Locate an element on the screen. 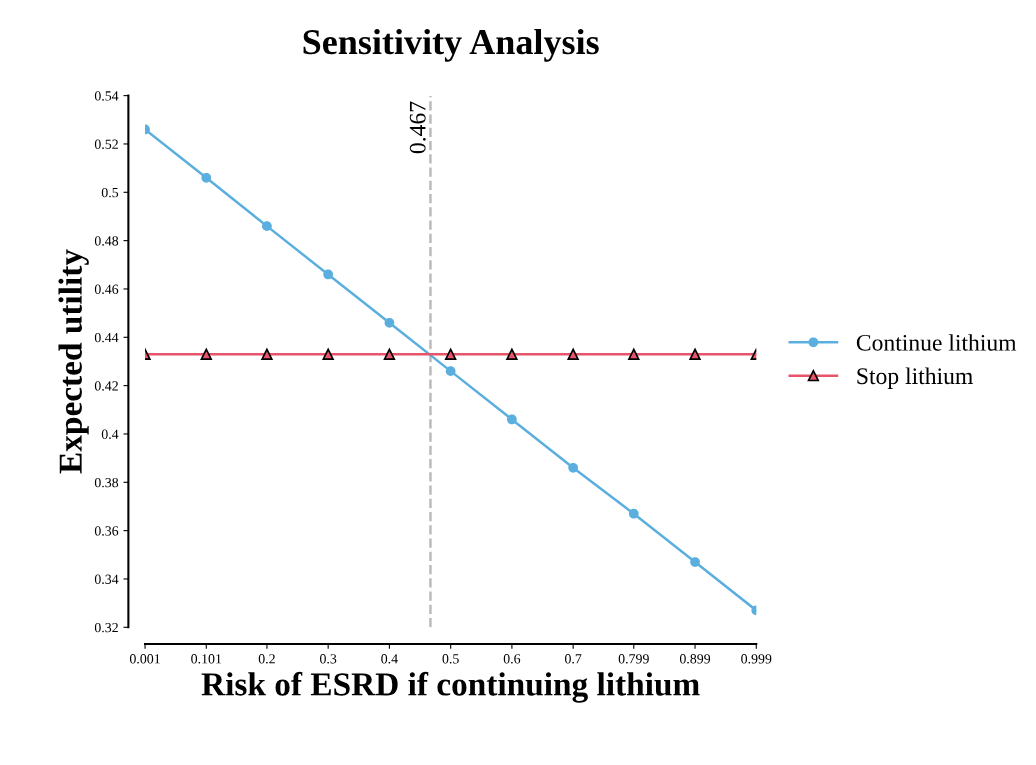  x-tick-label: 0.899 is located at coordinates (695, 659).